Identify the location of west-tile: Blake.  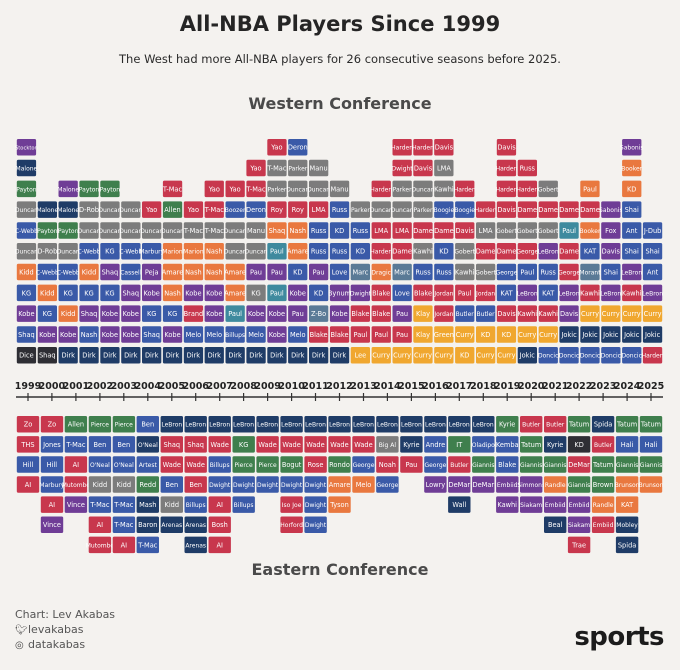
(423, 293).